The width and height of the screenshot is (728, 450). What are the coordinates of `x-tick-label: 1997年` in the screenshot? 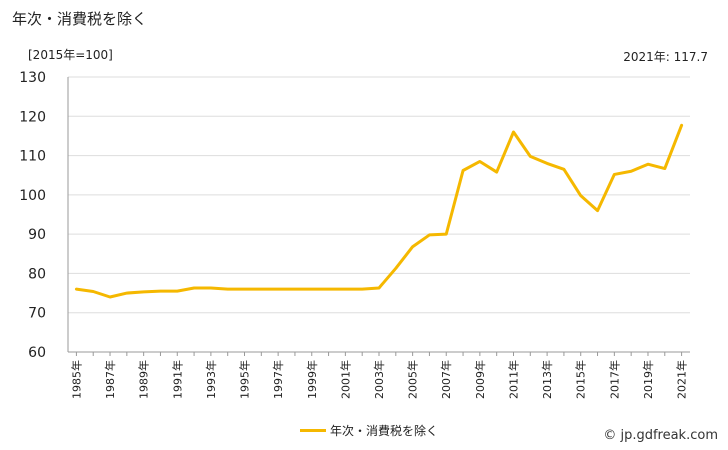 It's located at (278, 379).